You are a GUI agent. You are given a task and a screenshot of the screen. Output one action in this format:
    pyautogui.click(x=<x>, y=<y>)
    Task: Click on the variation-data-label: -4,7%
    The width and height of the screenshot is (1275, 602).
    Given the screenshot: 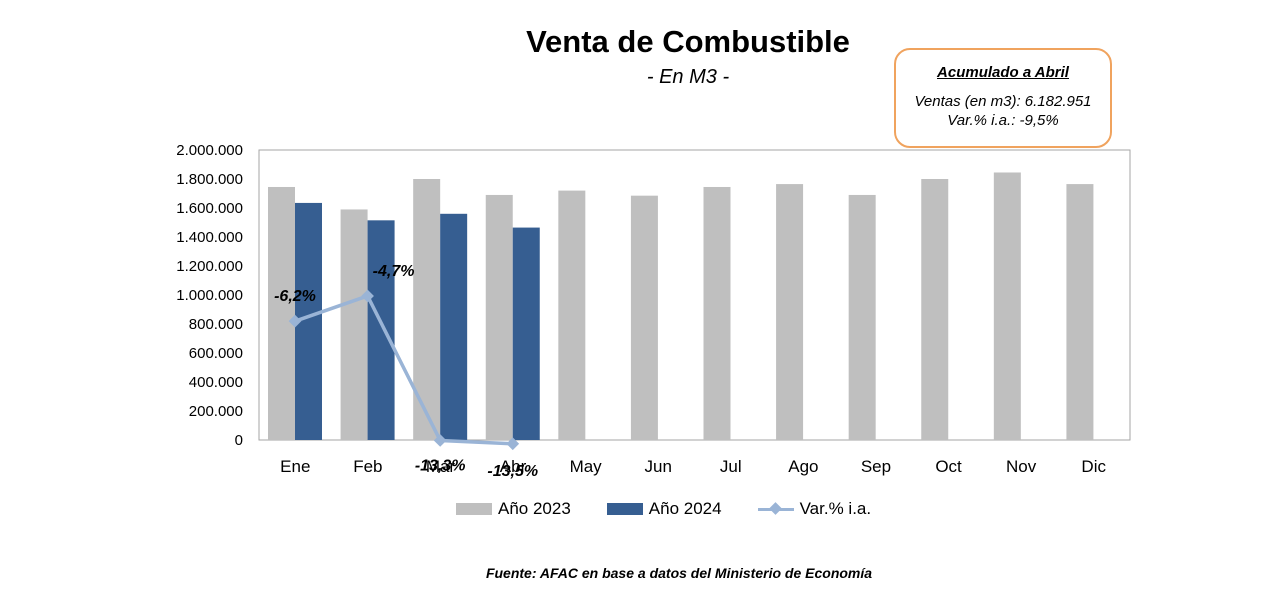 What is the action you would take?
    pyautogui.click(x=394, y=271)
    